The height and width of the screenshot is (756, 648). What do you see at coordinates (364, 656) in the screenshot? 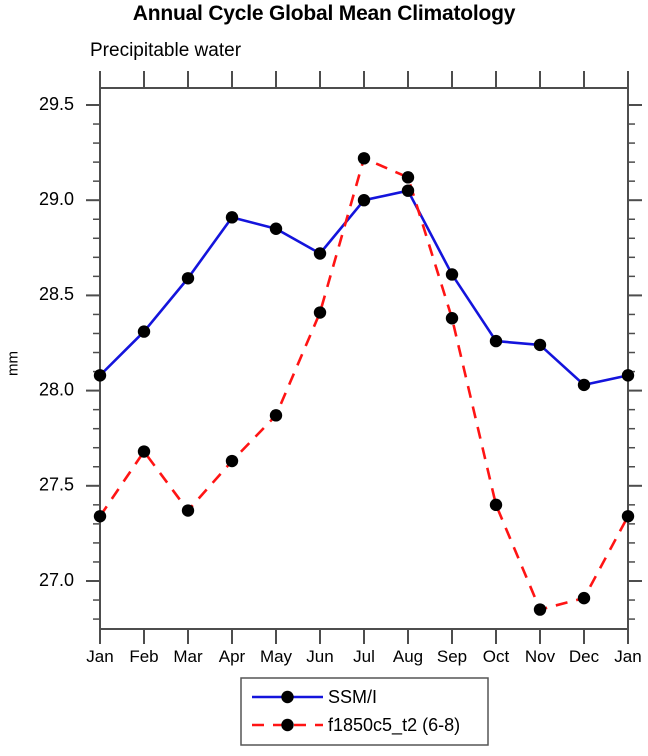
I see `x-axis-tick-label: Jul` at bounding box center [364, 656].